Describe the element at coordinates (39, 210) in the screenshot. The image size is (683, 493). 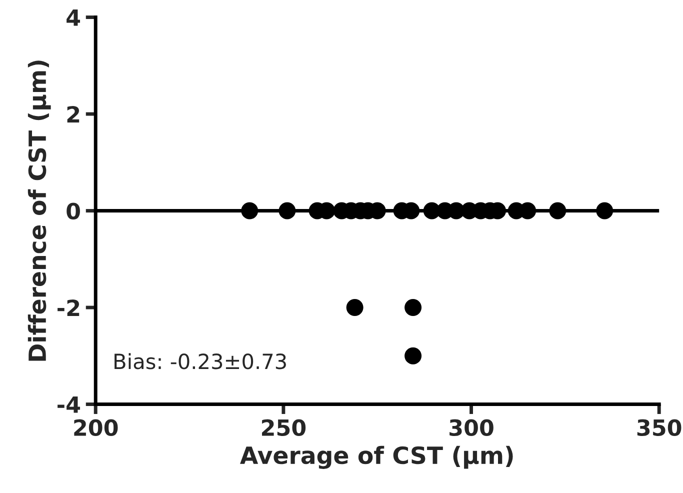
I see `y-axis-title: Difference of CST (µm)` at that location.